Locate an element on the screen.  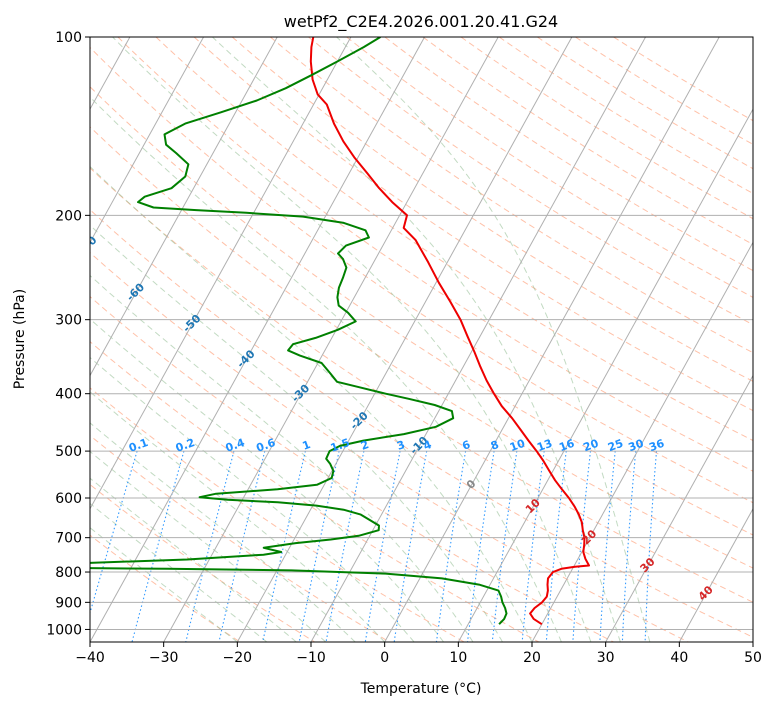
x-tick-label: 10 is located at coordinates (458, 658).